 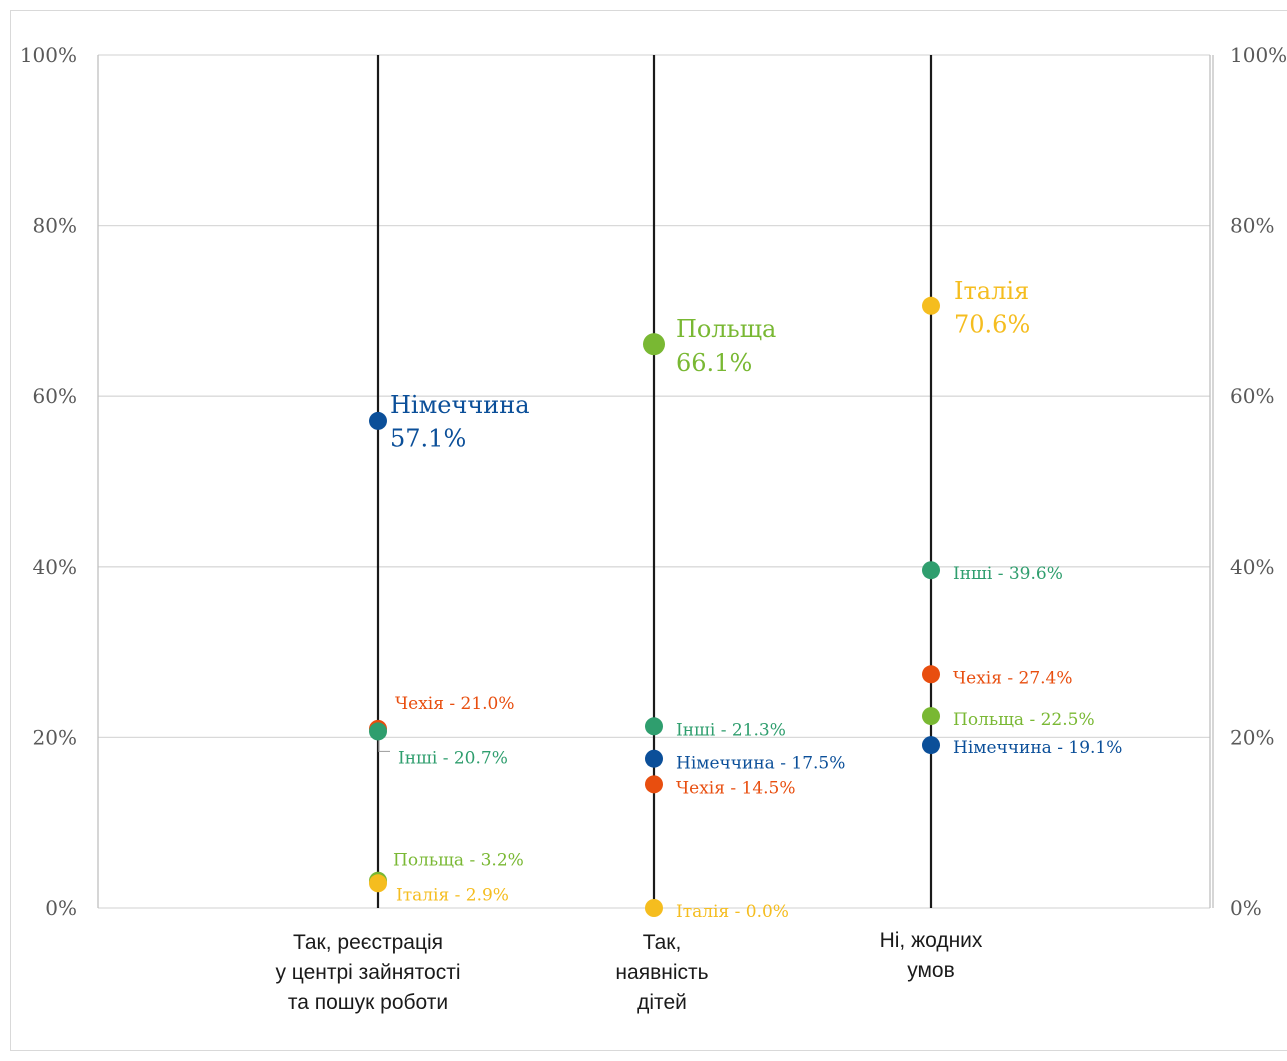 I want to click on data-label-line: Німеччина, so click(x=460, y=405).